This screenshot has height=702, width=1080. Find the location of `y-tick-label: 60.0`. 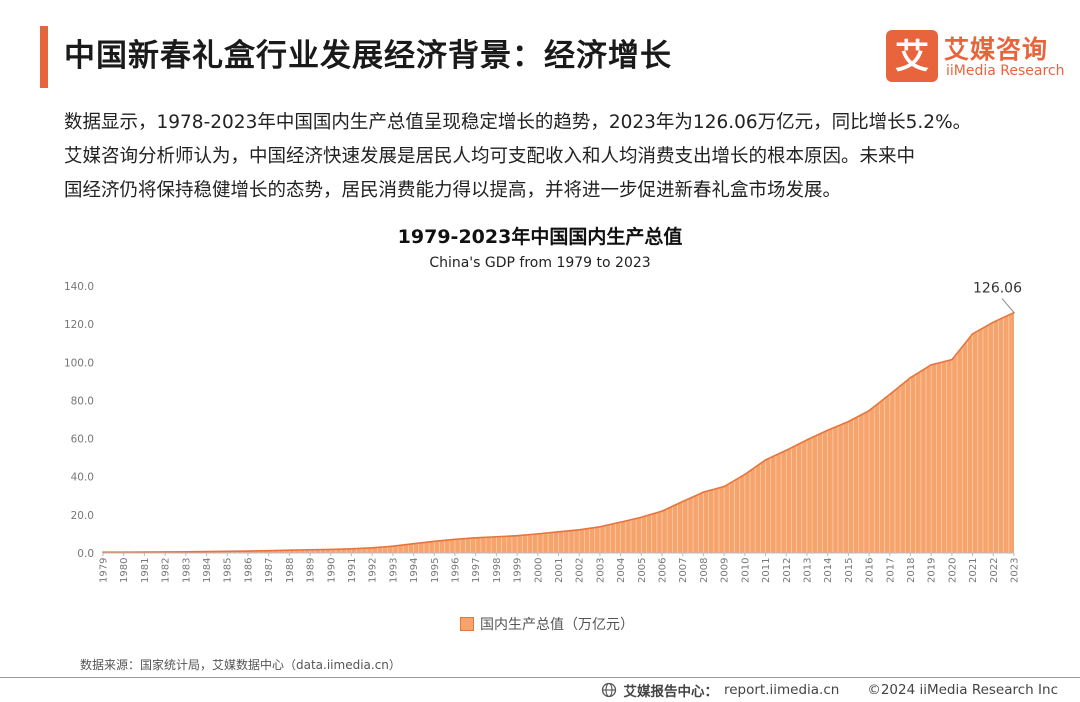

y-tick-label: 60.0 is located at coordinates (82, 440).